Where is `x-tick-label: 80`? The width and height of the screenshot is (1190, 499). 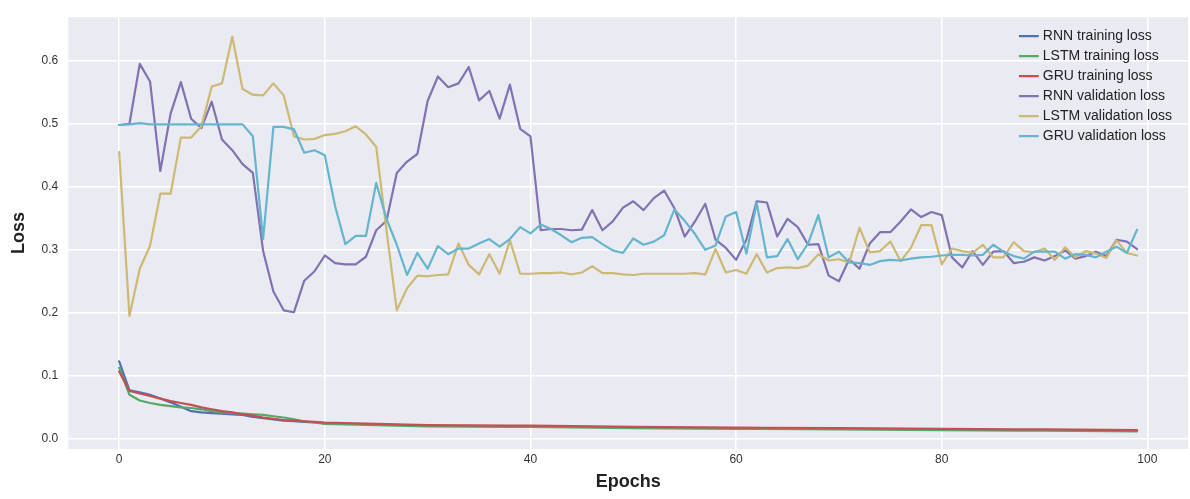
x-tick-label: 80 is located at coordinates (942, 458).